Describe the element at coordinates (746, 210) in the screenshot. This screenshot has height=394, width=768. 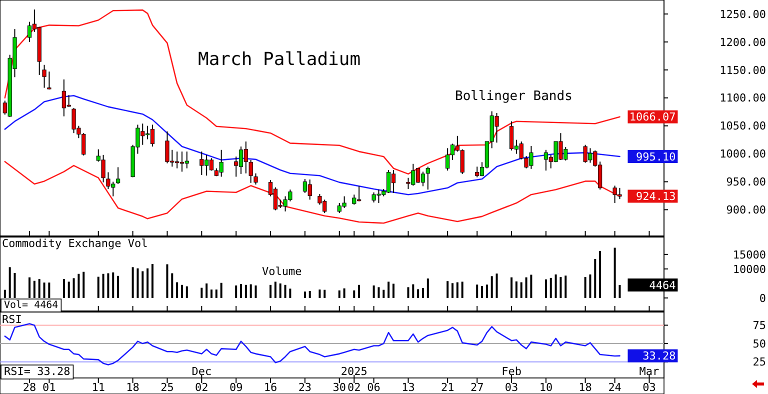
I see `y-tick-label: 900.00` at that location.